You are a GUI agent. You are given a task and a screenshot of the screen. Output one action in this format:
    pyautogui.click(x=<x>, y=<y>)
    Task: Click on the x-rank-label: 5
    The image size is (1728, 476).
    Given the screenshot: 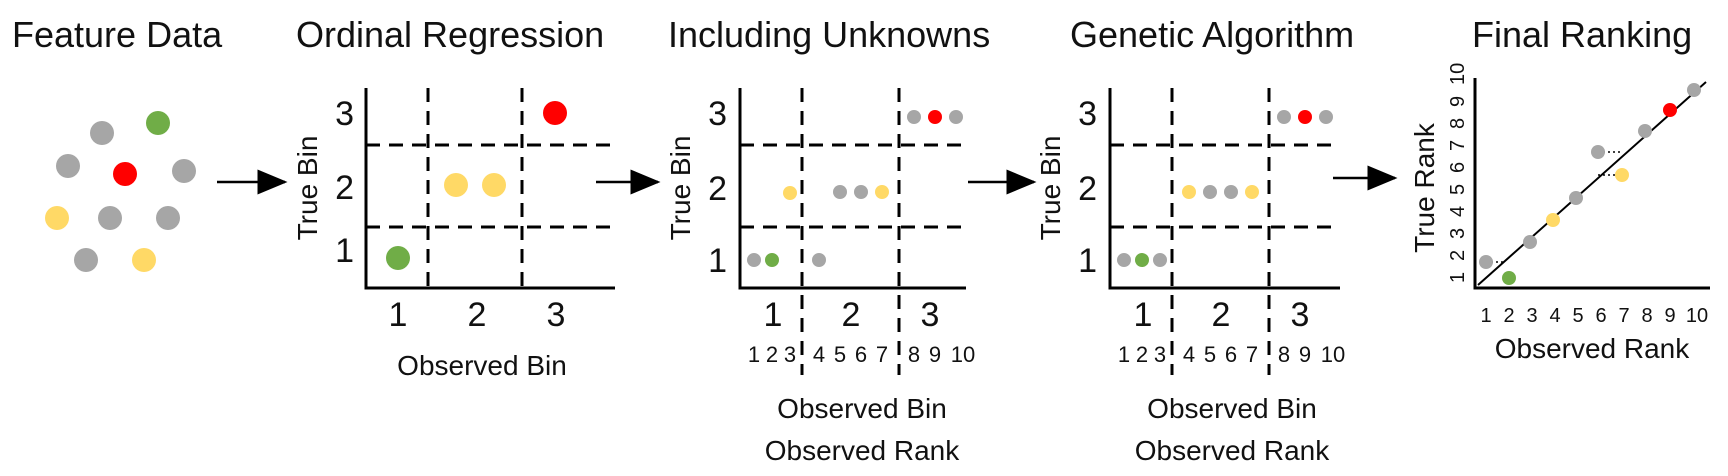 What is the action you would take?
    pyautogui.click(x=1577, y=316)
    